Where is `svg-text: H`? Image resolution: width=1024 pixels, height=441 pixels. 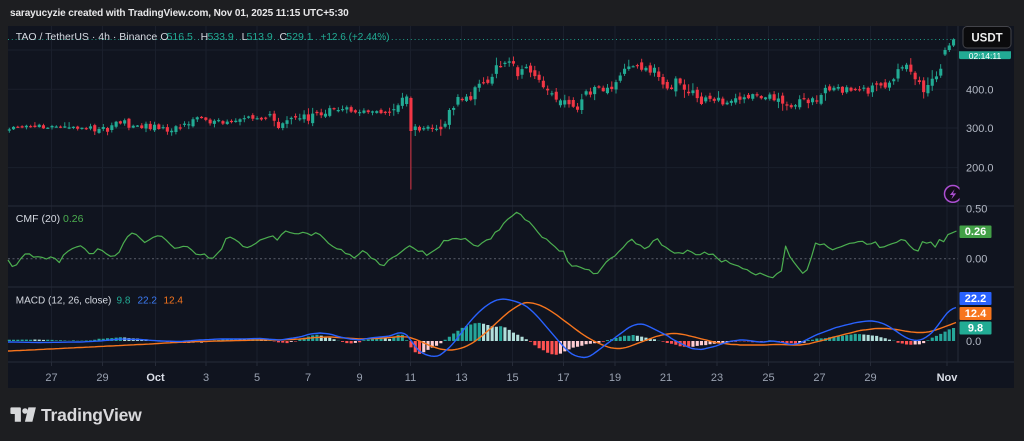 svg-text: H is located at coordinates (205, 37).